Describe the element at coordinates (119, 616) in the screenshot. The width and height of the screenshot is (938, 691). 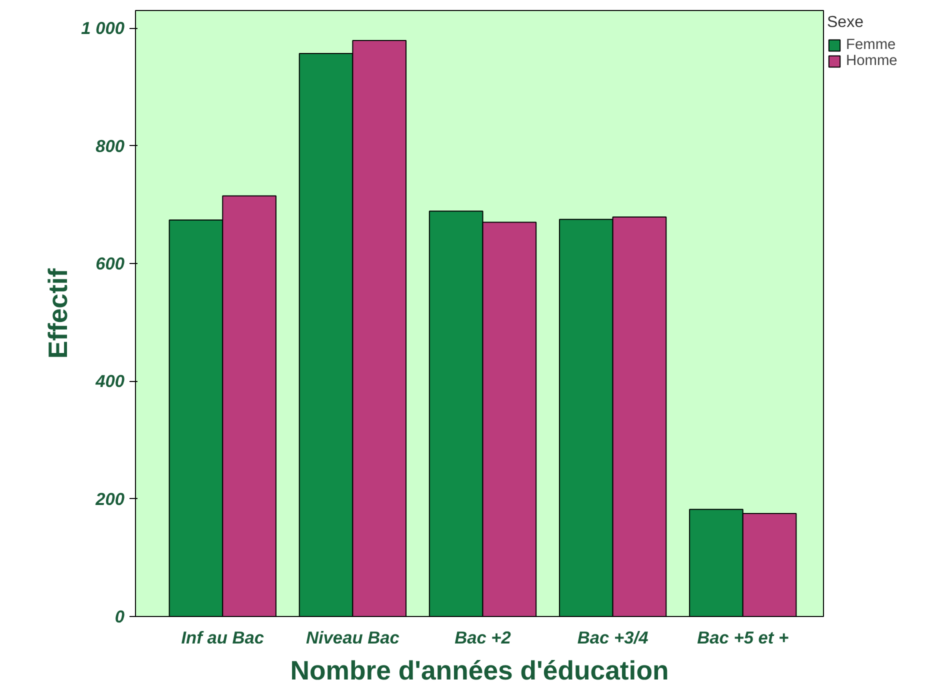
I see `y-tick-label: 0` at that location.